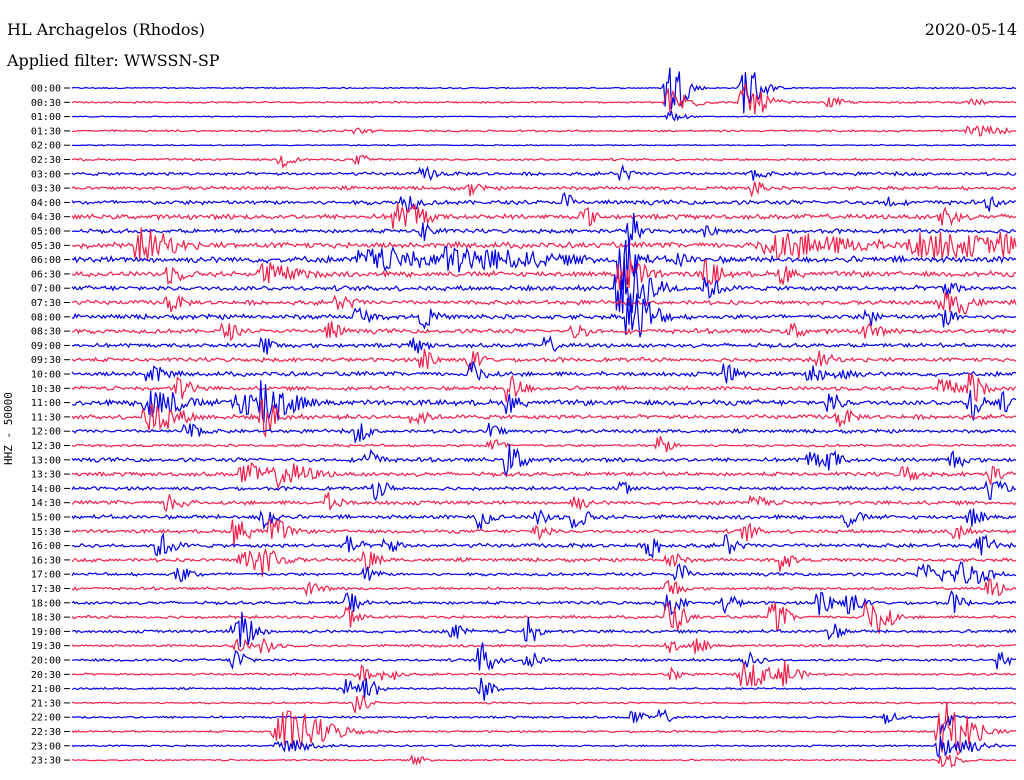  What do you see at coordinates (46, 103) in the screenshot?
I see `row-time-label: 00:30` at bounding box center [46, 103].